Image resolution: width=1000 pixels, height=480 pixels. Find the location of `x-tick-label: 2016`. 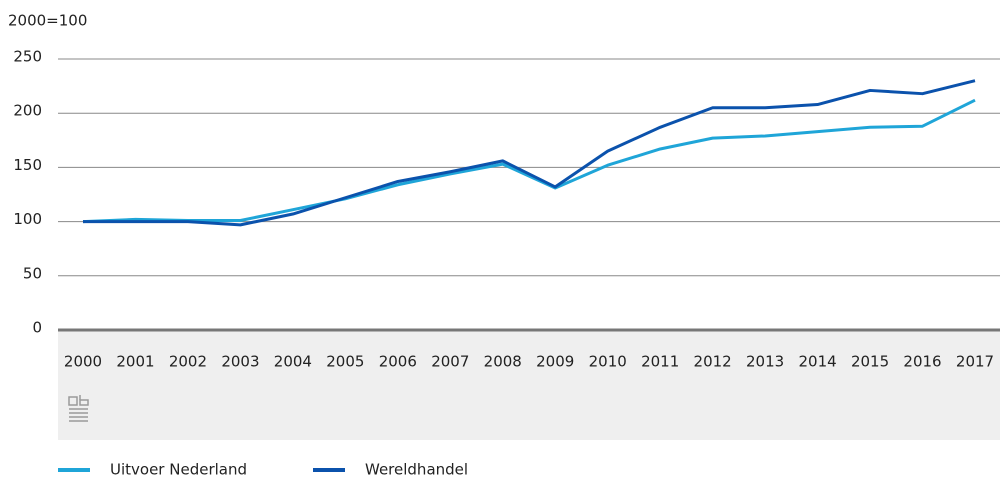

x-tick-label: 2016 is located at coordinates (922, 362).